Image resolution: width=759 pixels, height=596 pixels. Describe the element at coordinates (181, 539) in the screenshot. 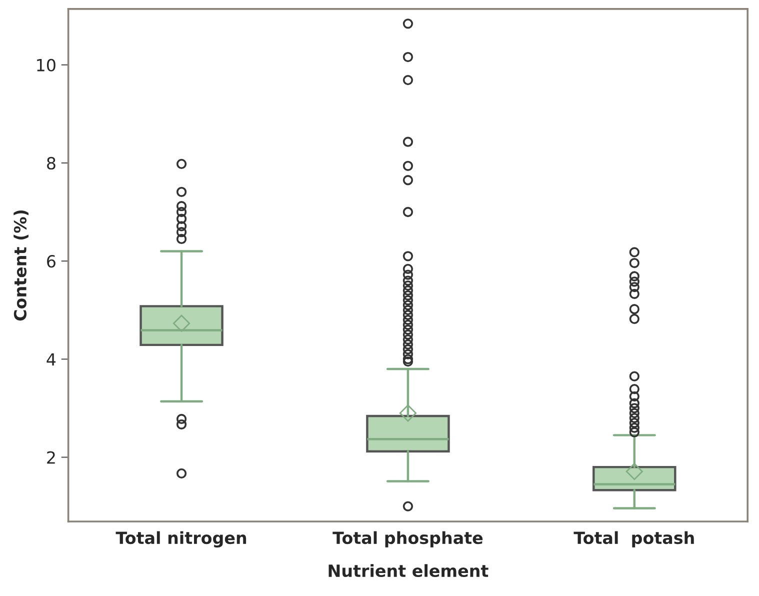

I see `x-tick-label: Total nitrogen` at that location.